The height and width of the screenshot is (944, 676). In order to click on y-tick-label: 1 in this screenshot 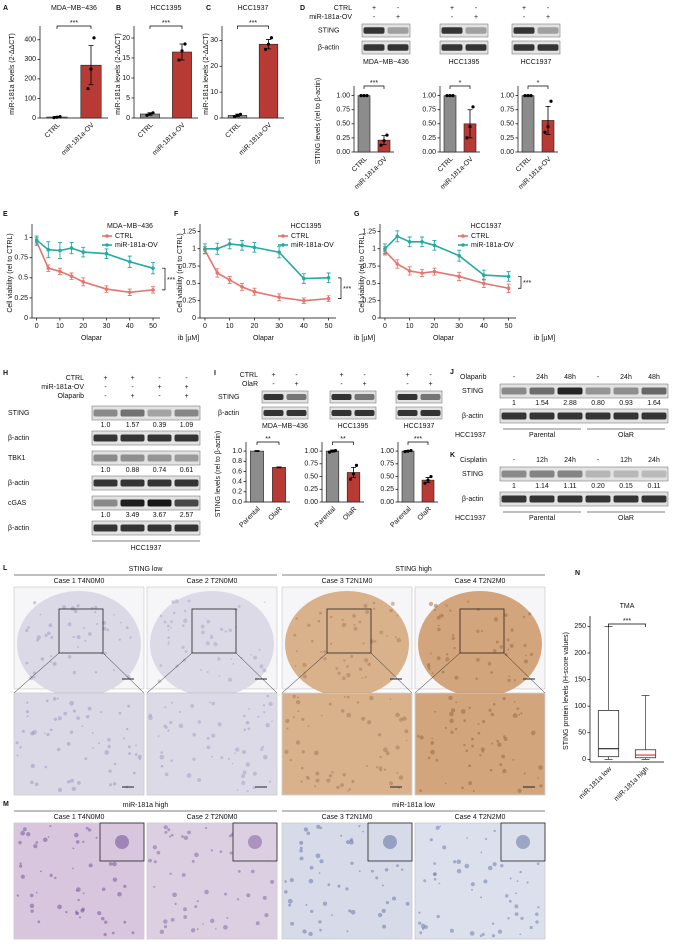, I will do `click(194, 249)`.